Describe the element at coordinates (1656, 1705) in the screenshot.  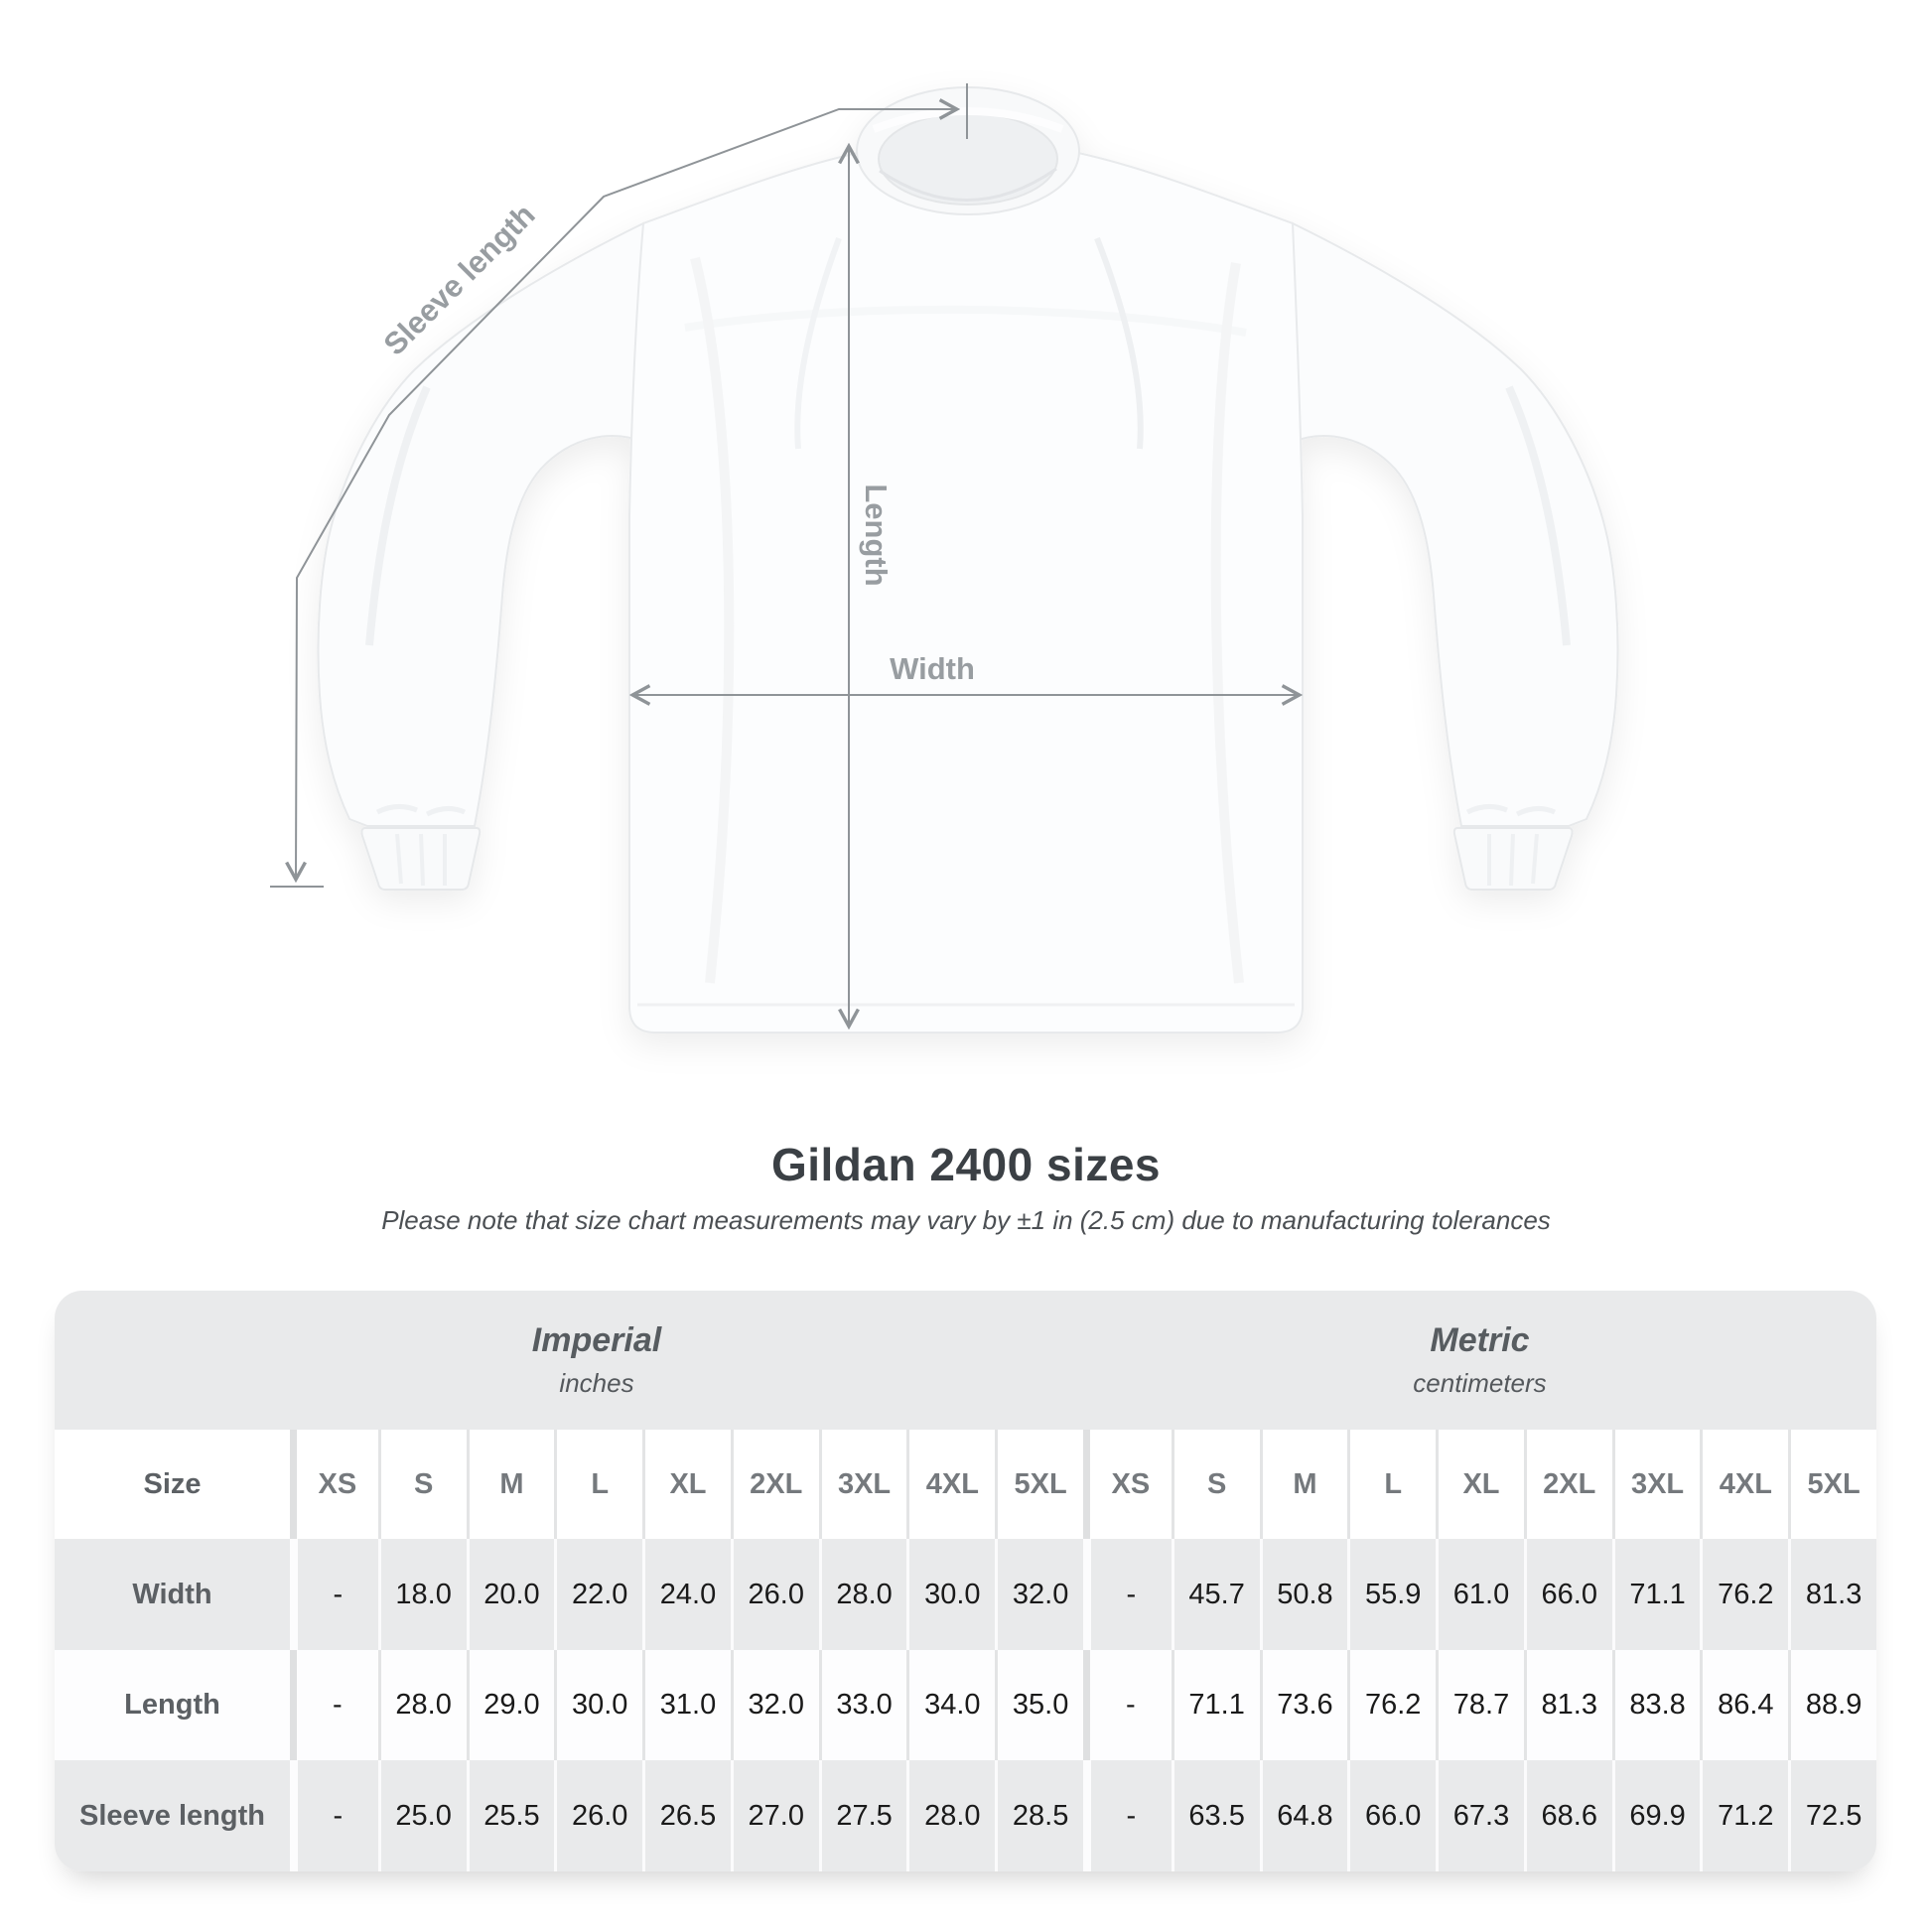
I see `value-cell: 83.8` at that location.